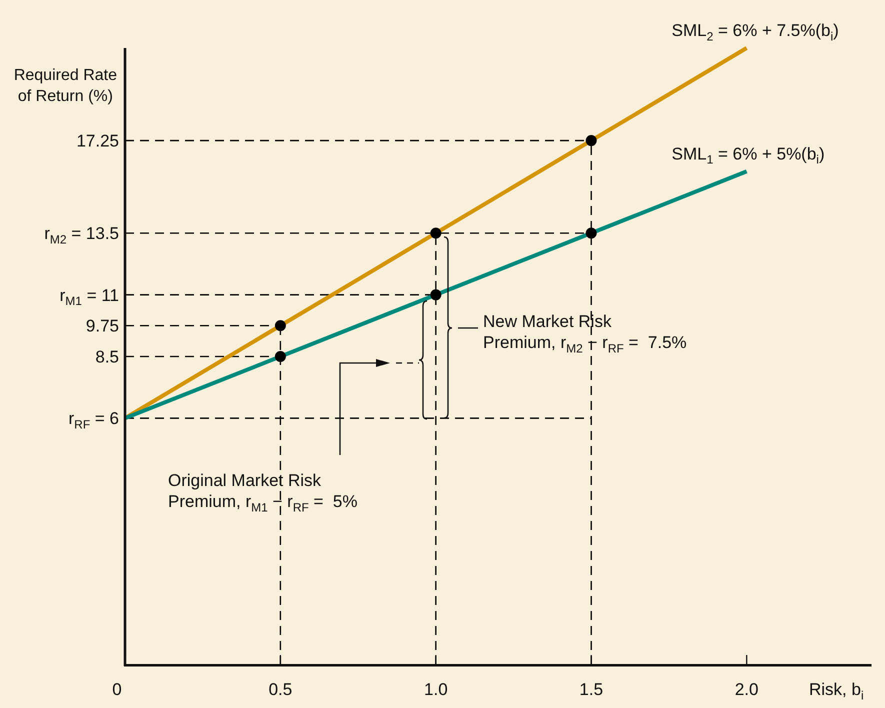 Image resolution: width=885 pixels, height=708 pixels. Describe the element at coordinates (117, 689) in the screenshot. I see `x-tick-label: 0` at that location.